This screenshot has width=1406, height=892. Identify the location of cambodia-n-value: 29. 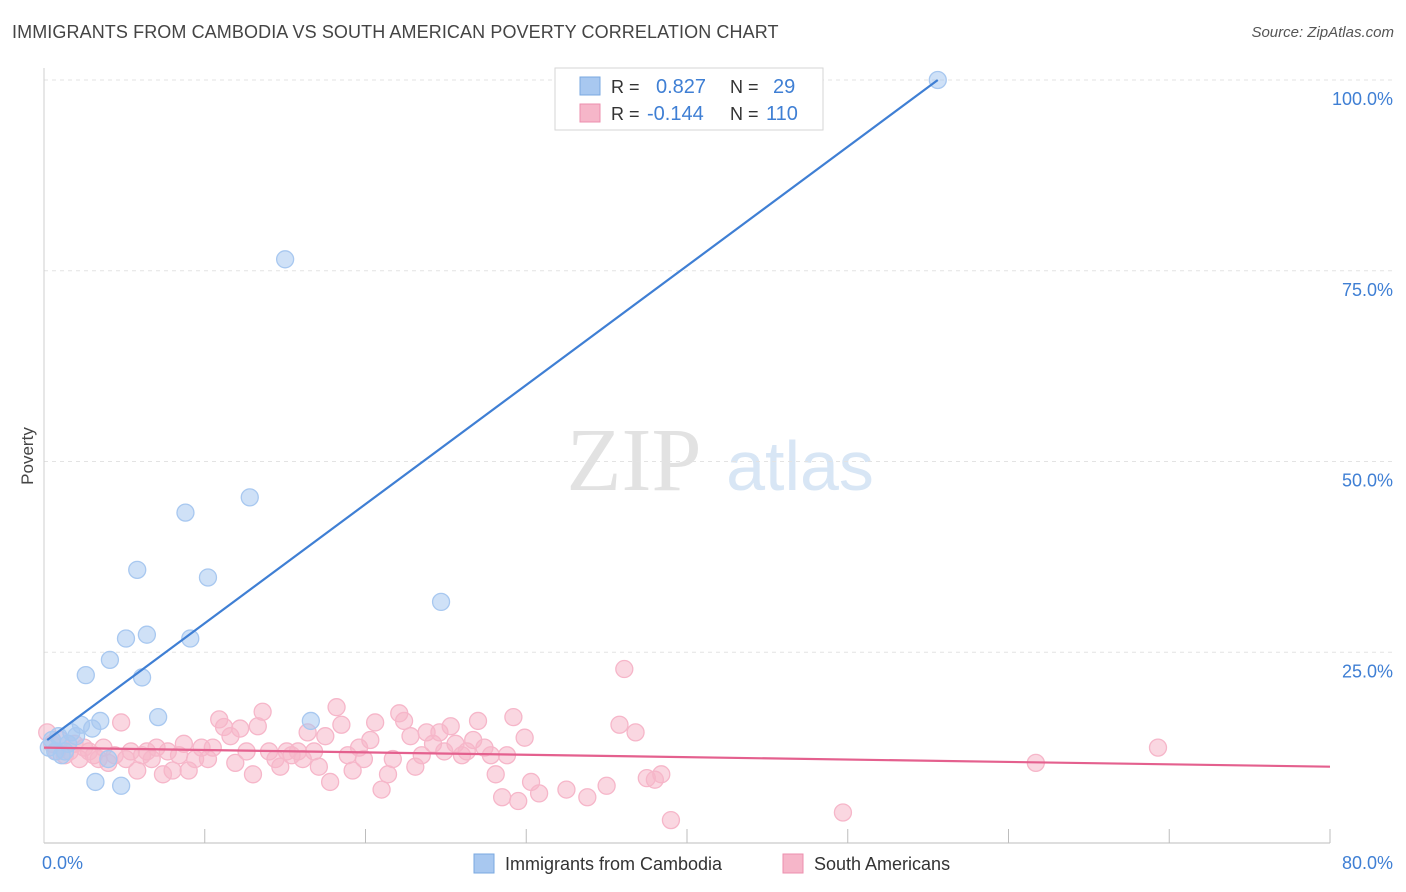
(784, 87).